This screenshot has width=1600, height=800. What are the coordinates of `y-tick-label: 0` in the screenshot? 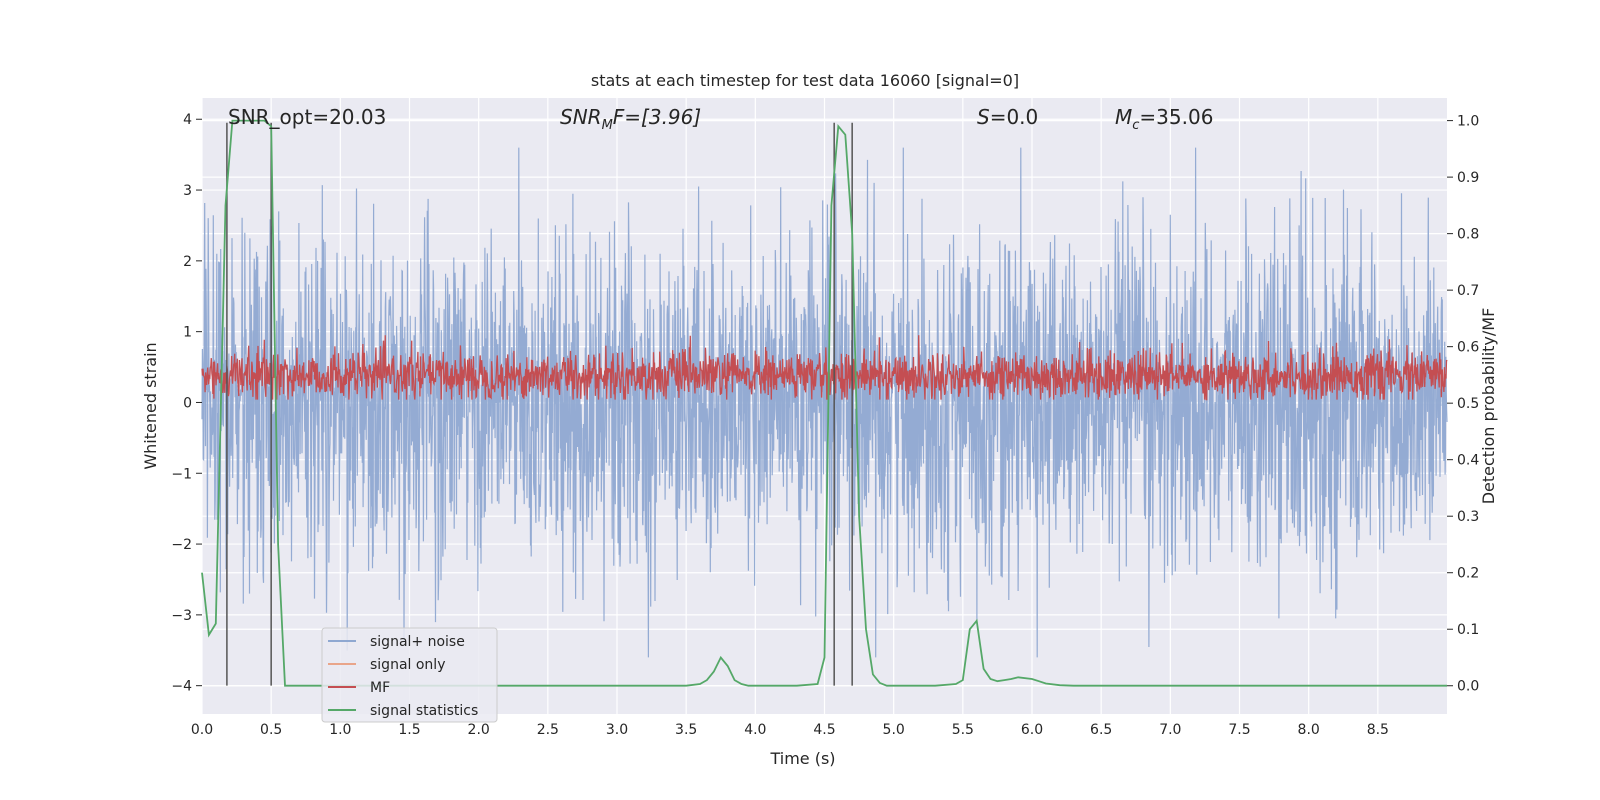 It's located at (187, 403).